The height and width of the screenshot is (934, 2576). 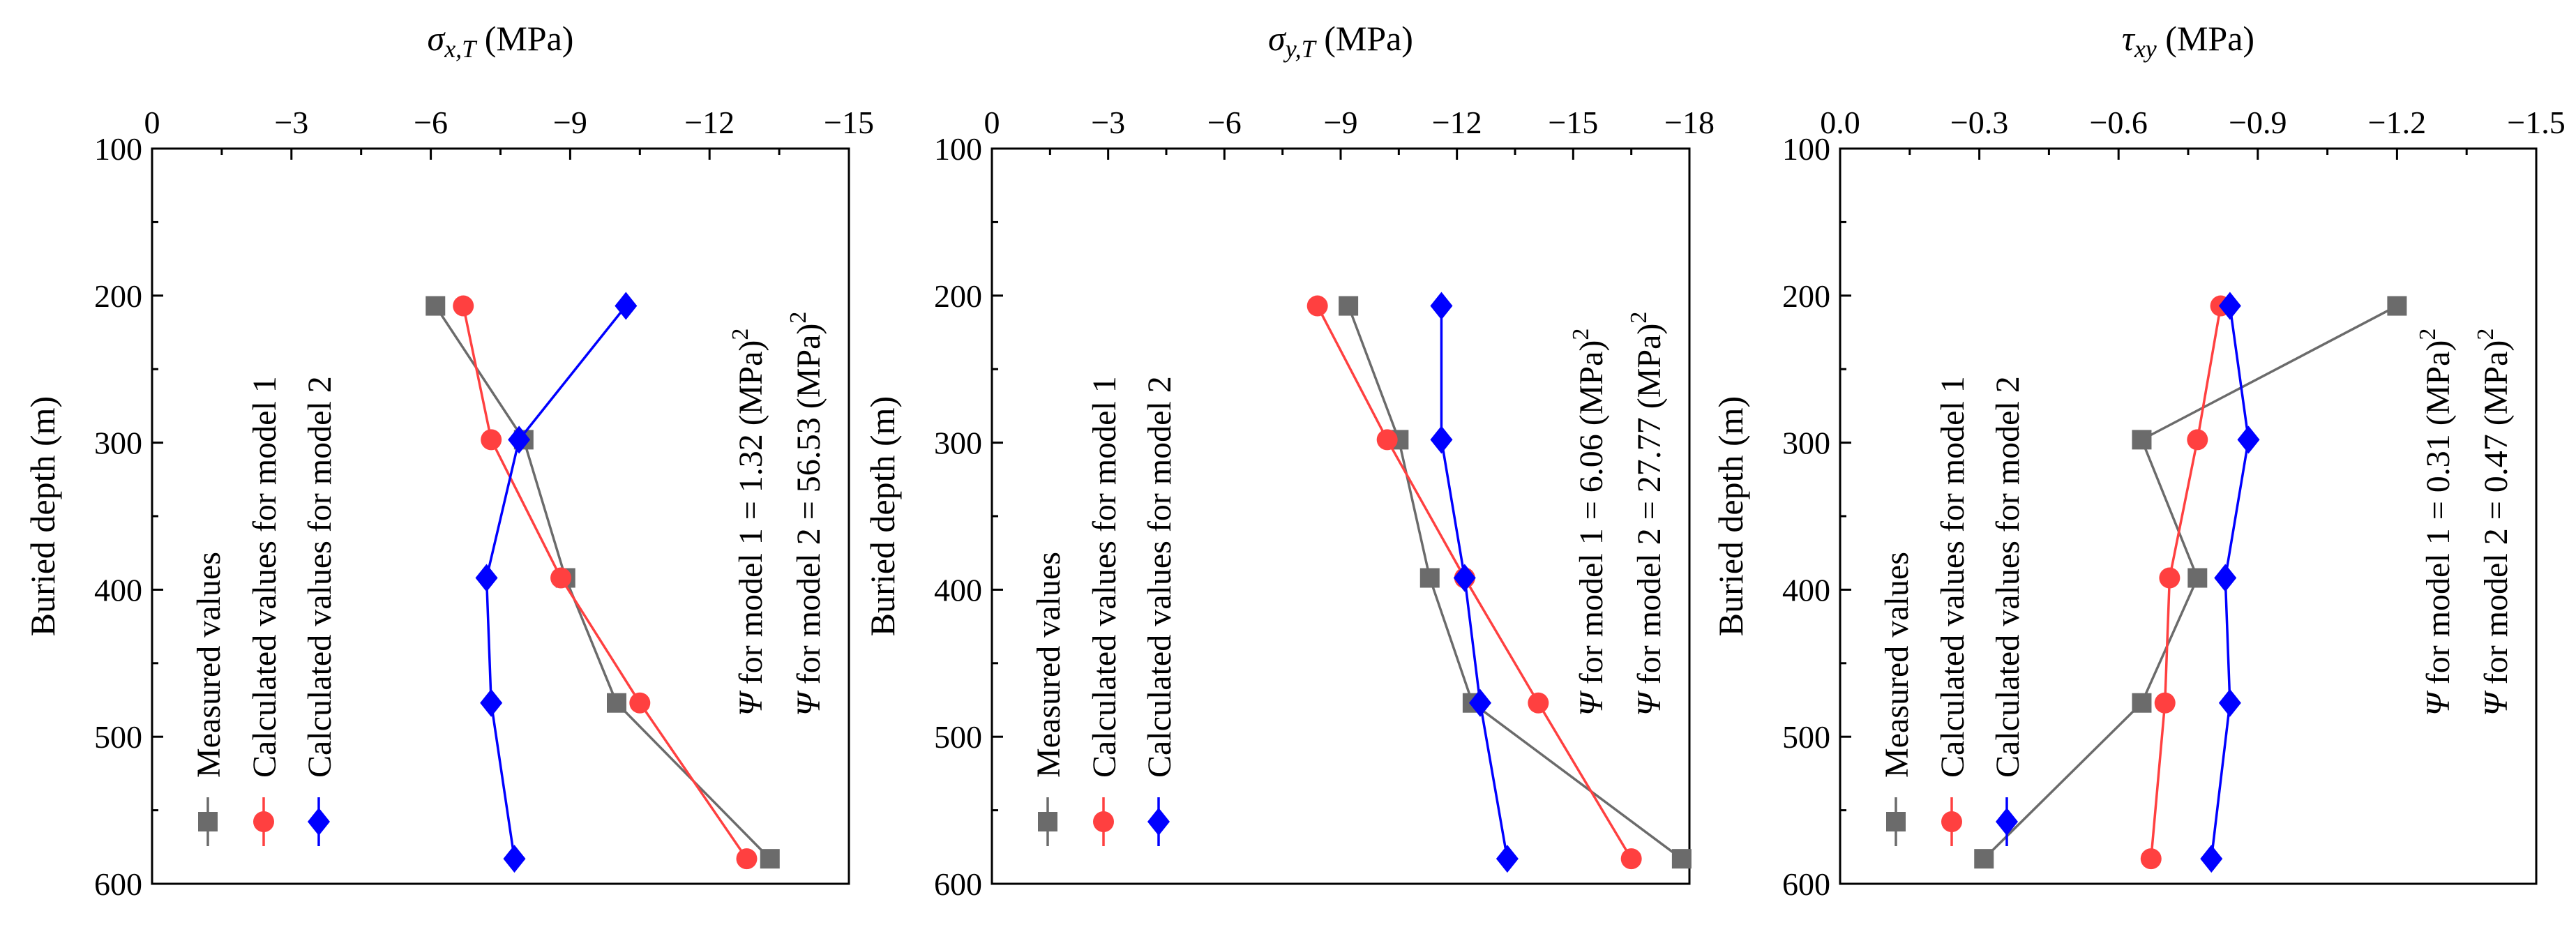 What do you see at coordinates (1457, 122) in the screenshot?
I see `x-tick-label: −12` at bounding box center [1457, 122].